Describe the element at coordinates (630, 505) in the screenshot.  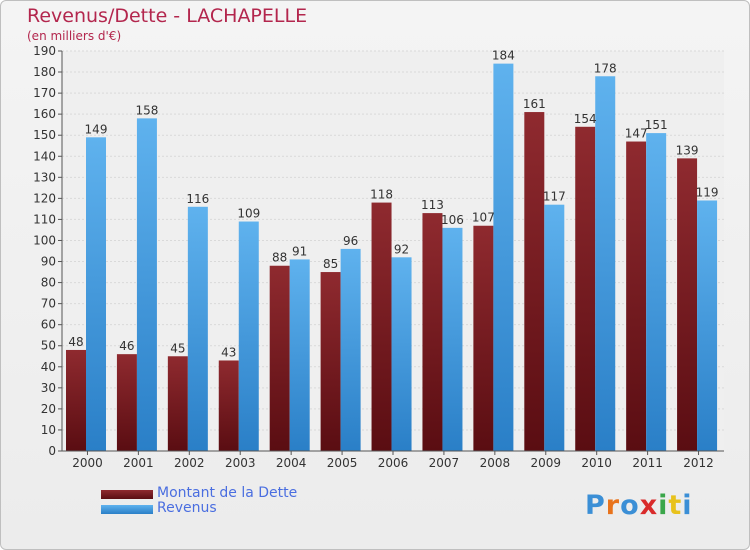
I see `logo-letter: o` at that location.